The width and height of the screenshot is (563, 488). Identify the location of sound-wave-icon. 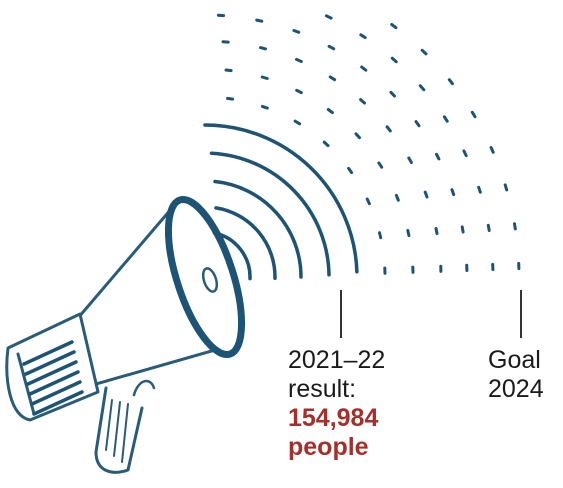
(281, 202).